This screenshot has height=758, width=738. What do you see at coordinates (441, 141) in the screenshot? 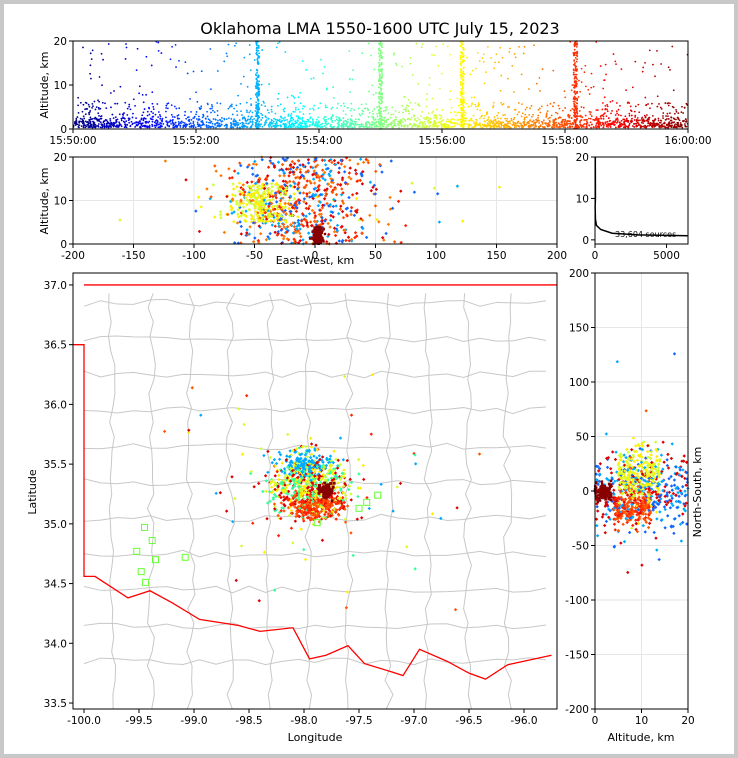
I see `x-tick-label: 15:56:00` at bounding box center [441, 141].